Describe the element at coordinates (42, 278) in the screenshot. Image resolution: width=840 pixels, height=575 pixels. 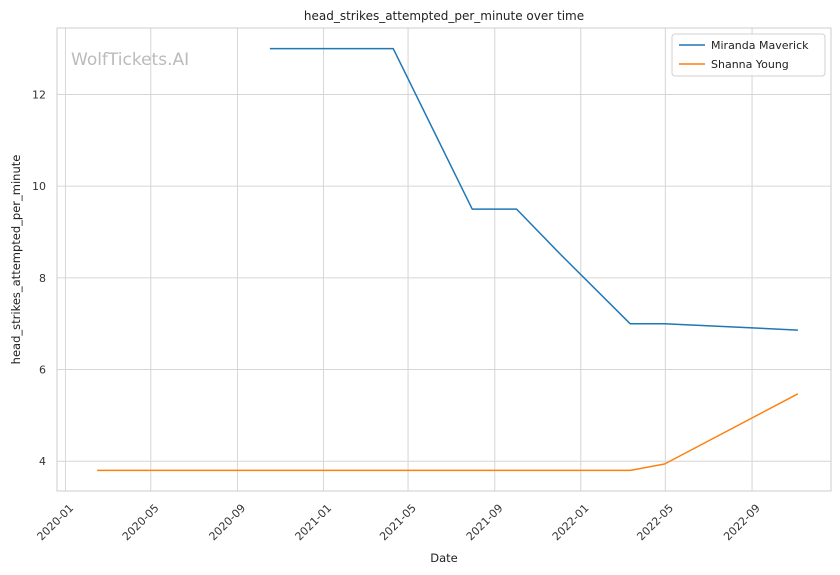
I see `y-tick-label: 8` at that location.